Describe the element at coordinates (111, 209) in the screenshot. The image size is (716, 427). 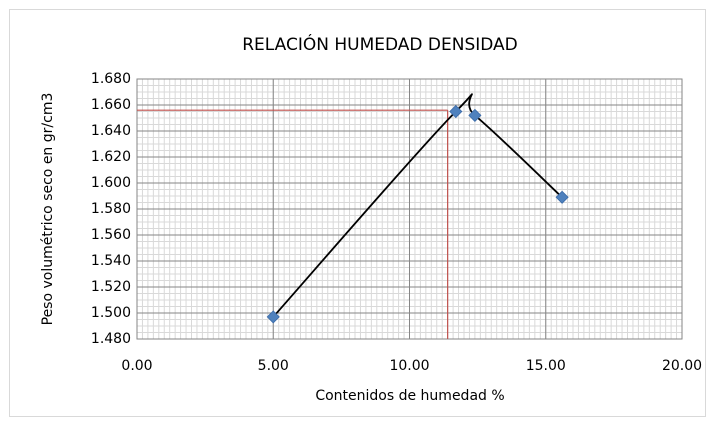
I see `y-tick-label: 1.580` at that location.